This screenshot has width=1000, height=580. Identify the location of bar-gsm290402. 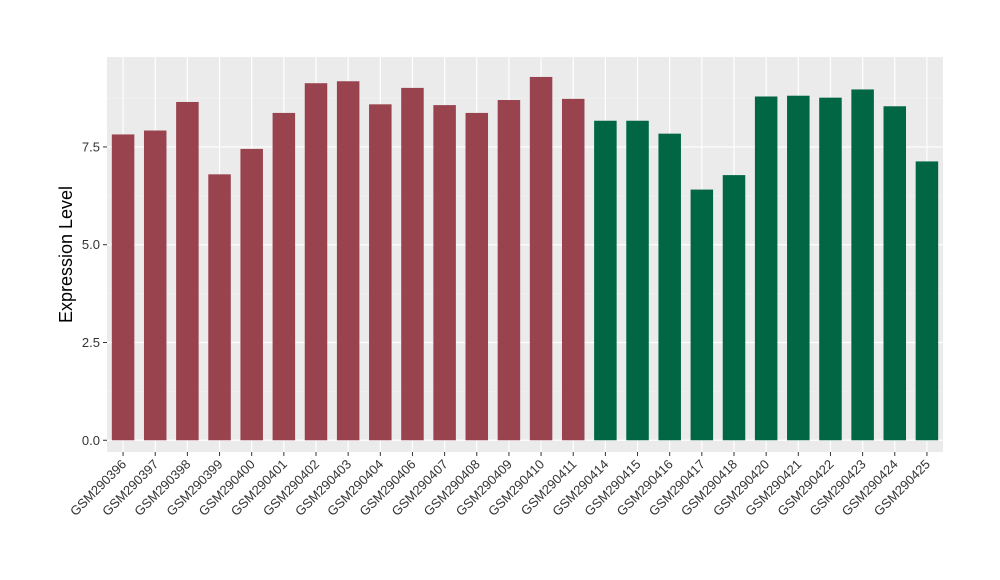
(316, 262).